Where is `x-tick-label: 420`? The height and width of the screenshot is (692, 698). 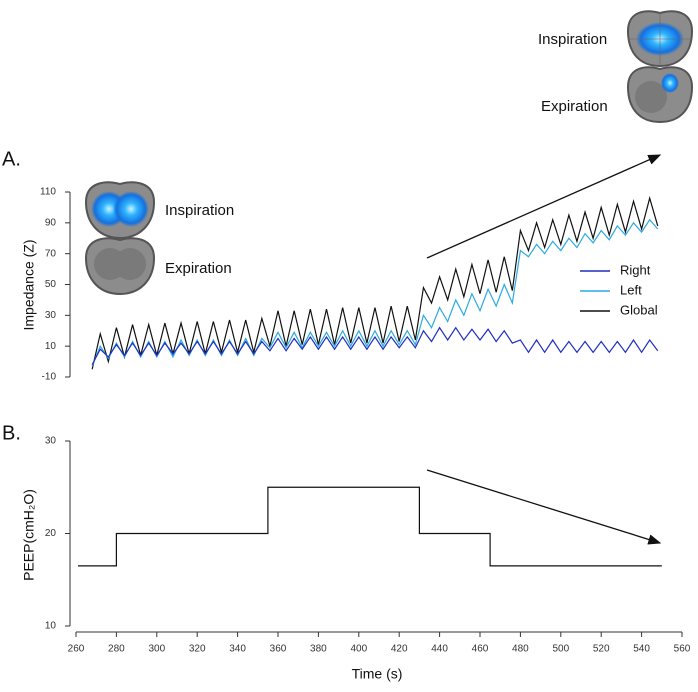 x-tick-label: 420 is located at coordinates (399, 649).